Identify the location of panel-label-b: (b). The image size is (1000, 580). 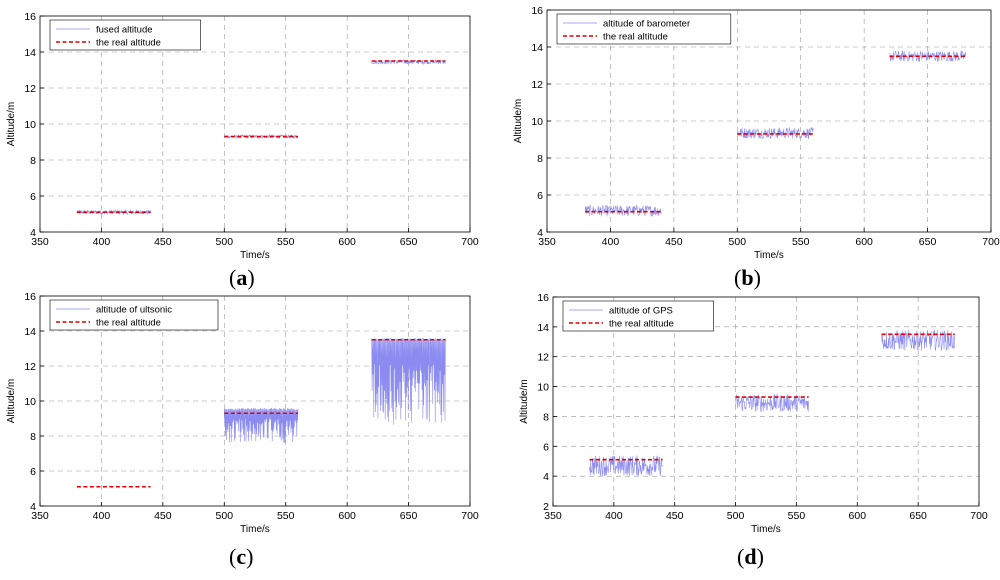
(747, 277).